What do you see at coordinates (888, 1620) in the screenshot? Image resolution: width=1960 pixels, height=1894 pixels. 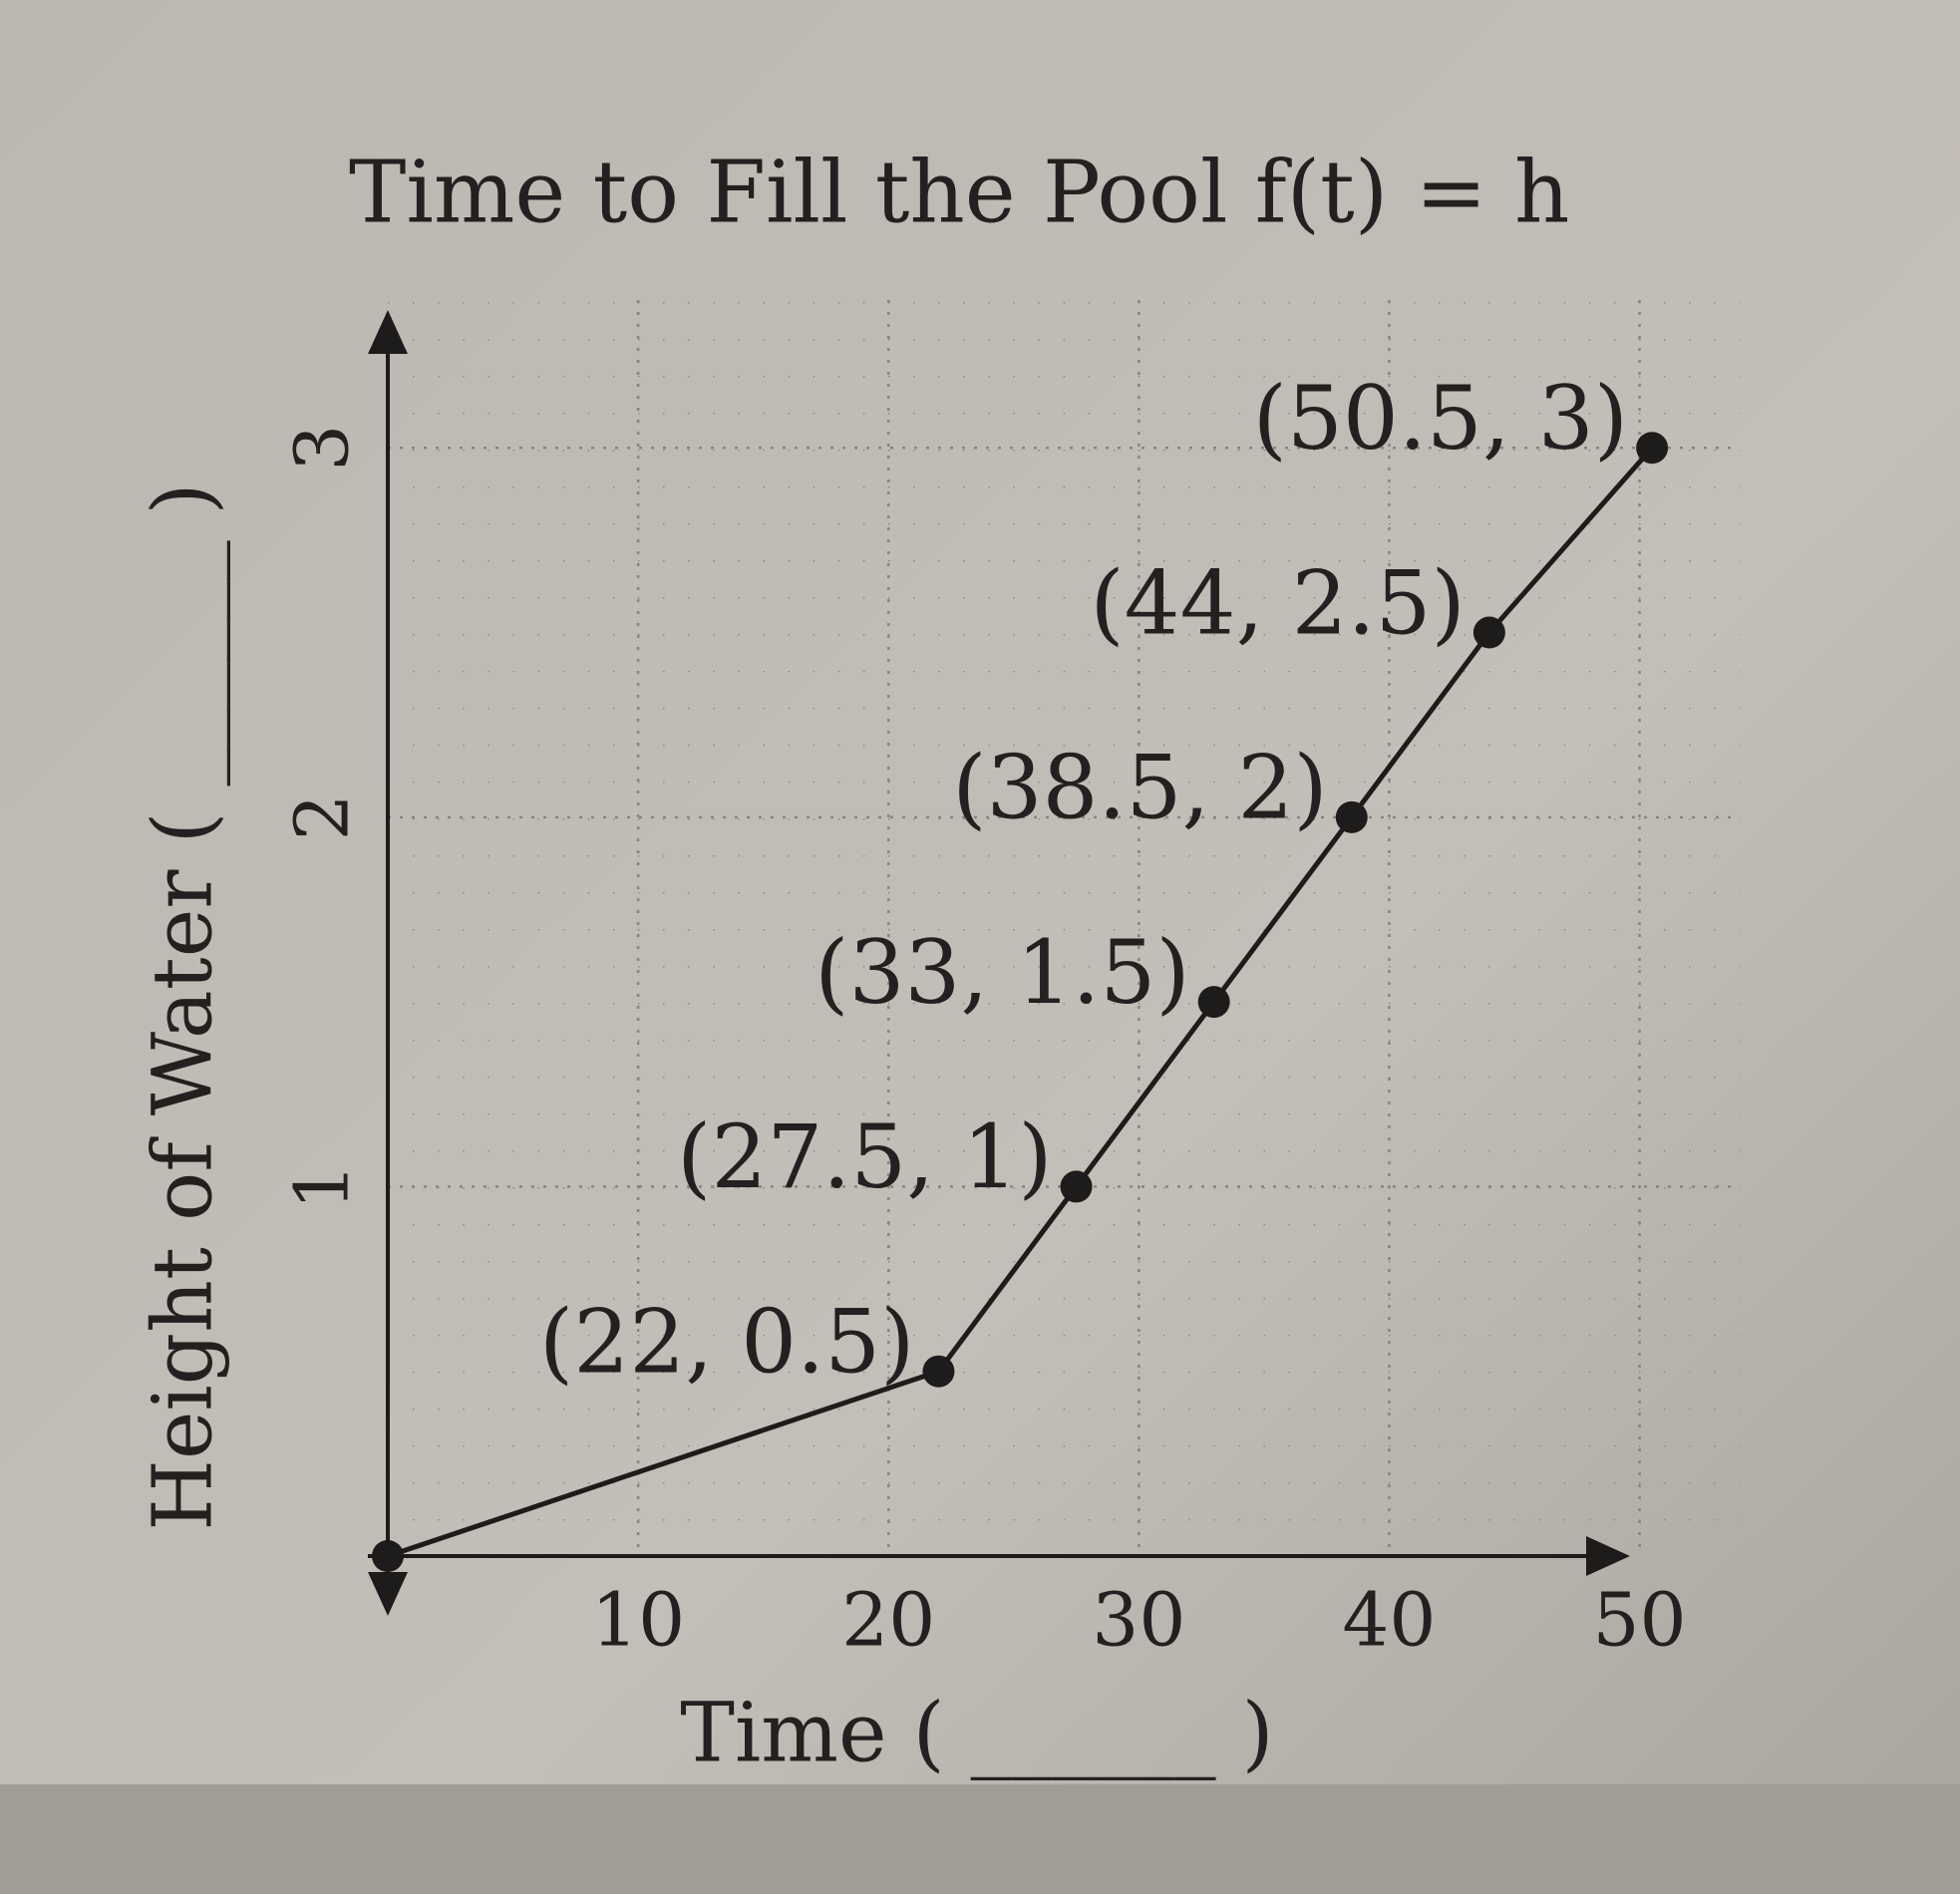 I see `x-tick-label: 20` at bounding box center [888, 1620].